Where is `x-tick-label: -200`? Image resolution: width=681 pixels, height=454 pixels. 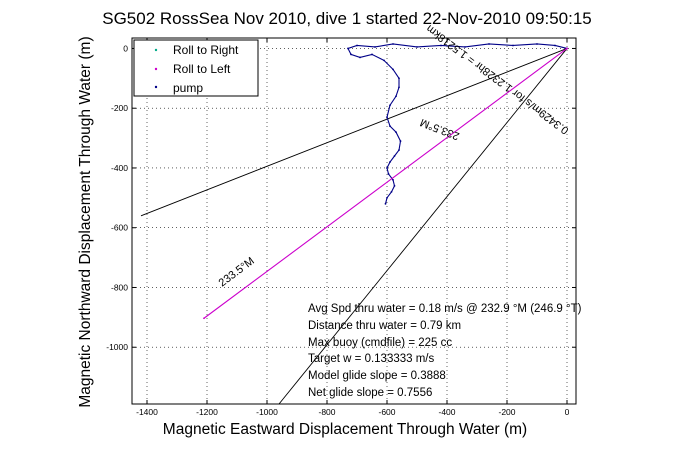 x-tick-label: -200 is located at coordinates (506, 412).